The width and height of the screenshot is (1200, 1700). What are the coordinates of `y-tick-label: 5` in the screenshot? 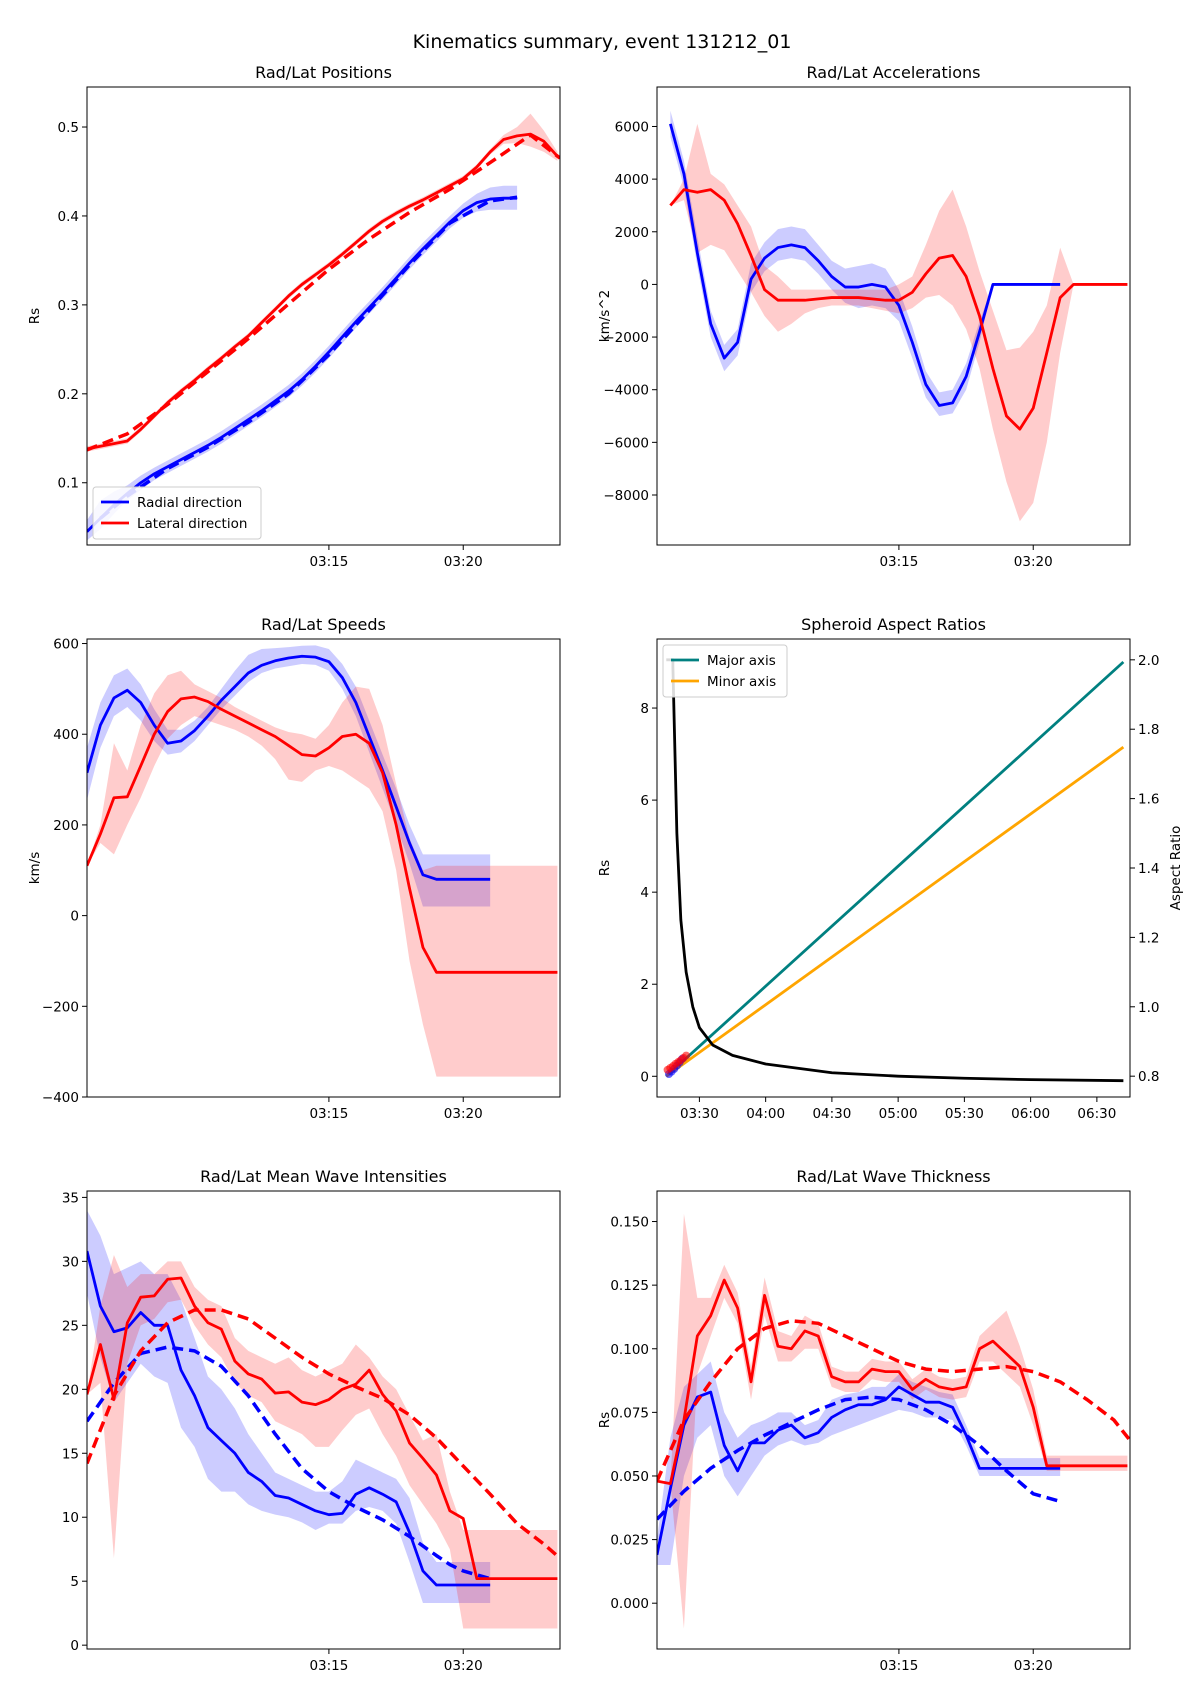 It's located at (74, 1582).